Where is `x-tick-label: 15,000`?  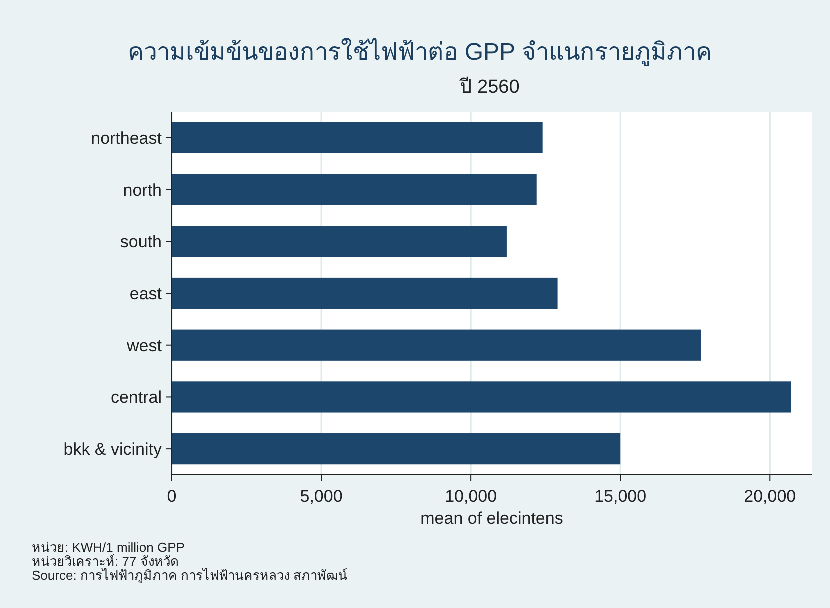
x-tick-label: 15,000 is located at coordinates (620, 496).